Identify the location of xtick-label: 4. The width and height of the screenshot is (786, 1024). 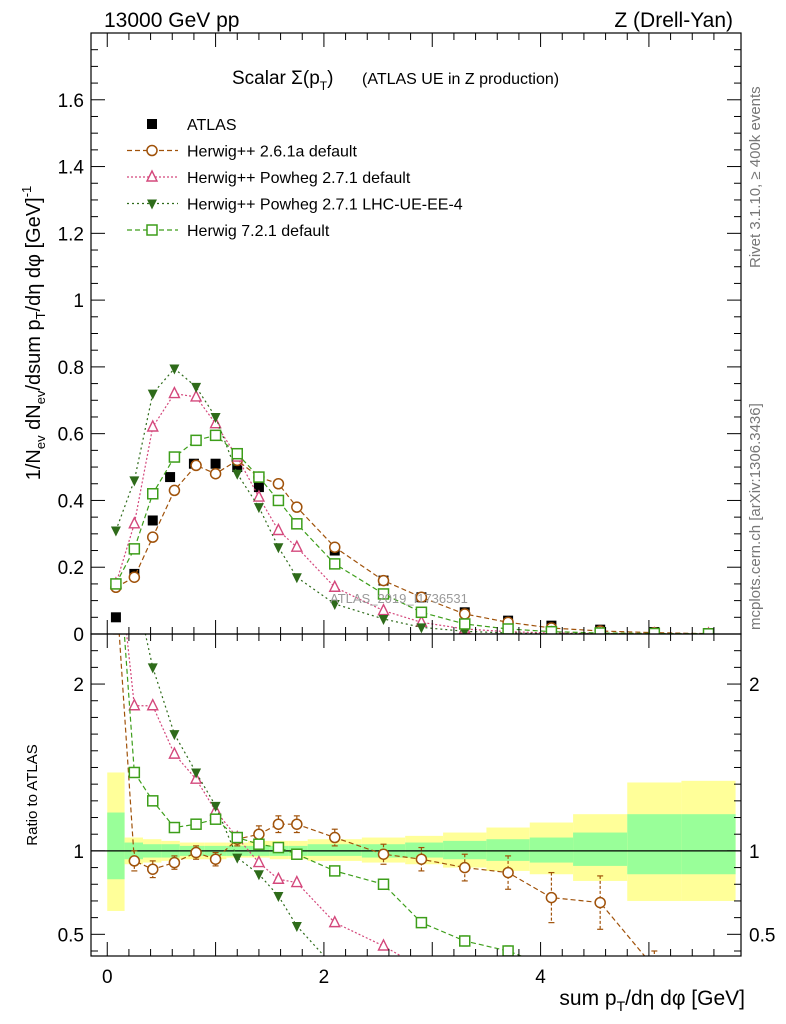
(540, 977).